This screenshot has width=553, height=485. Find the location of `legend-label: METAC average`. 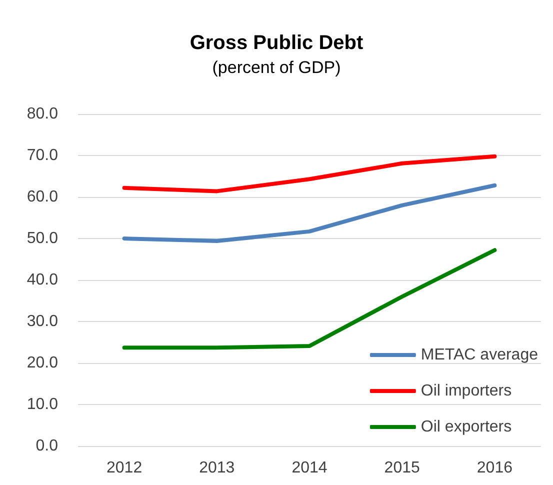

legend-label: METAC average is located at coordinates (479, 355).